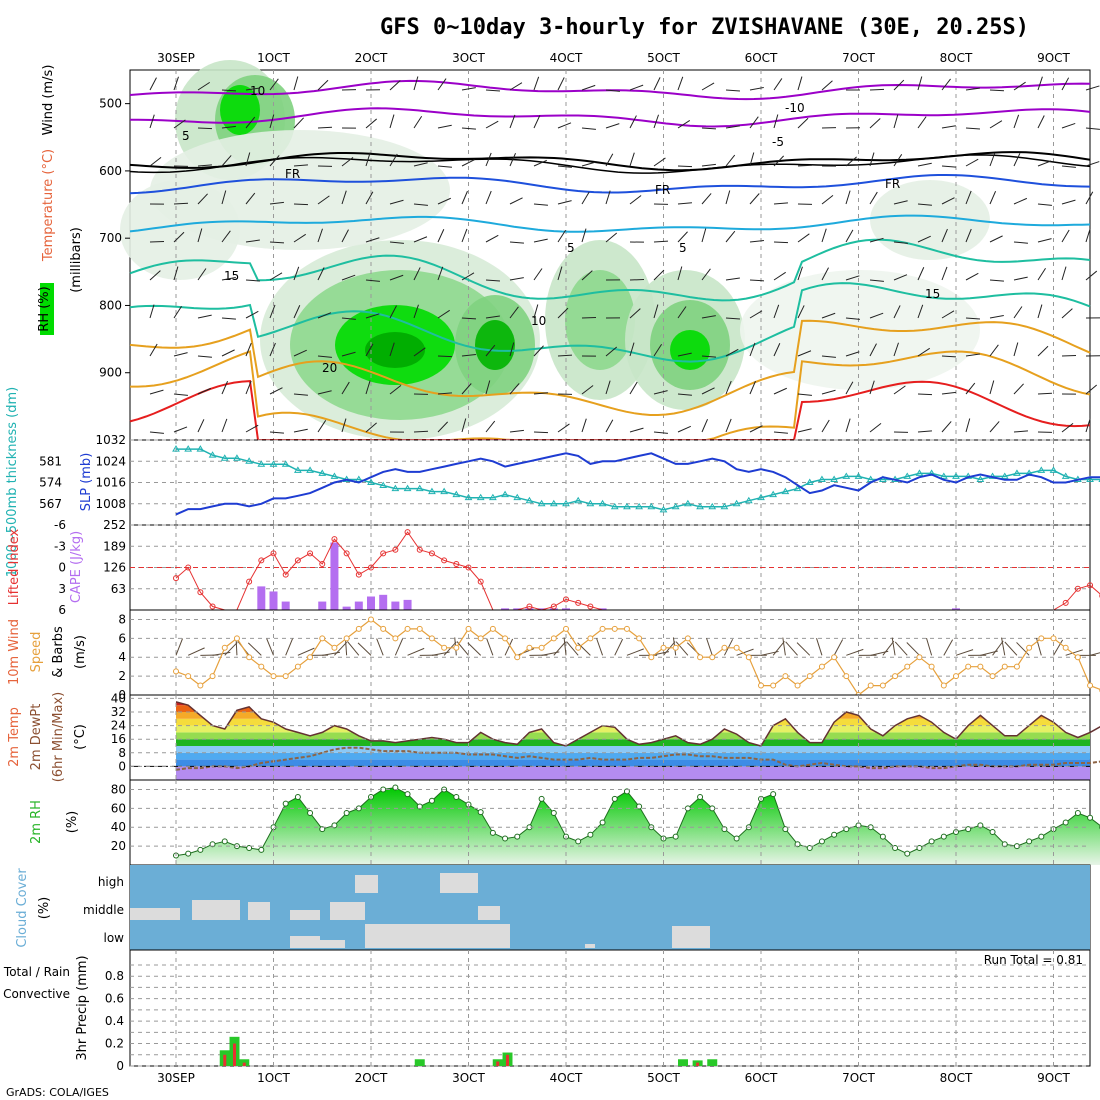  I want to click on temp-band, so click(633, 749).